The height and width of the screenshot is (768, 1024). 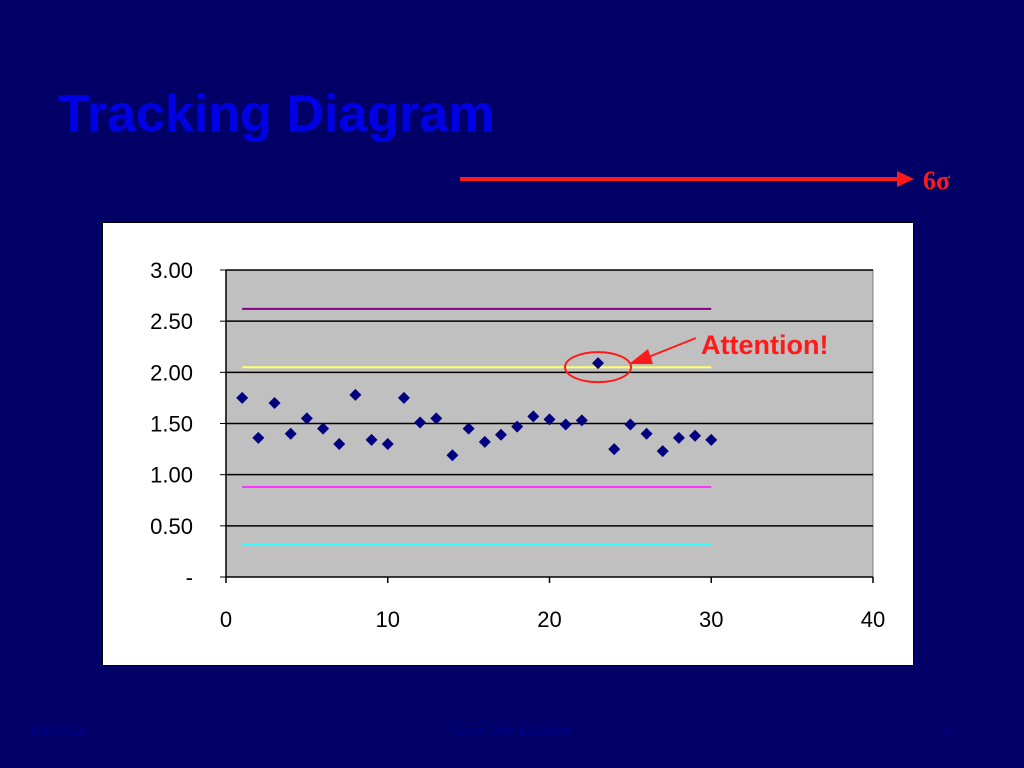 What do you see at coordinates (549, 619) in the screenshot?
I see `x-tick-label: 20` at bounding box center [549, 619].